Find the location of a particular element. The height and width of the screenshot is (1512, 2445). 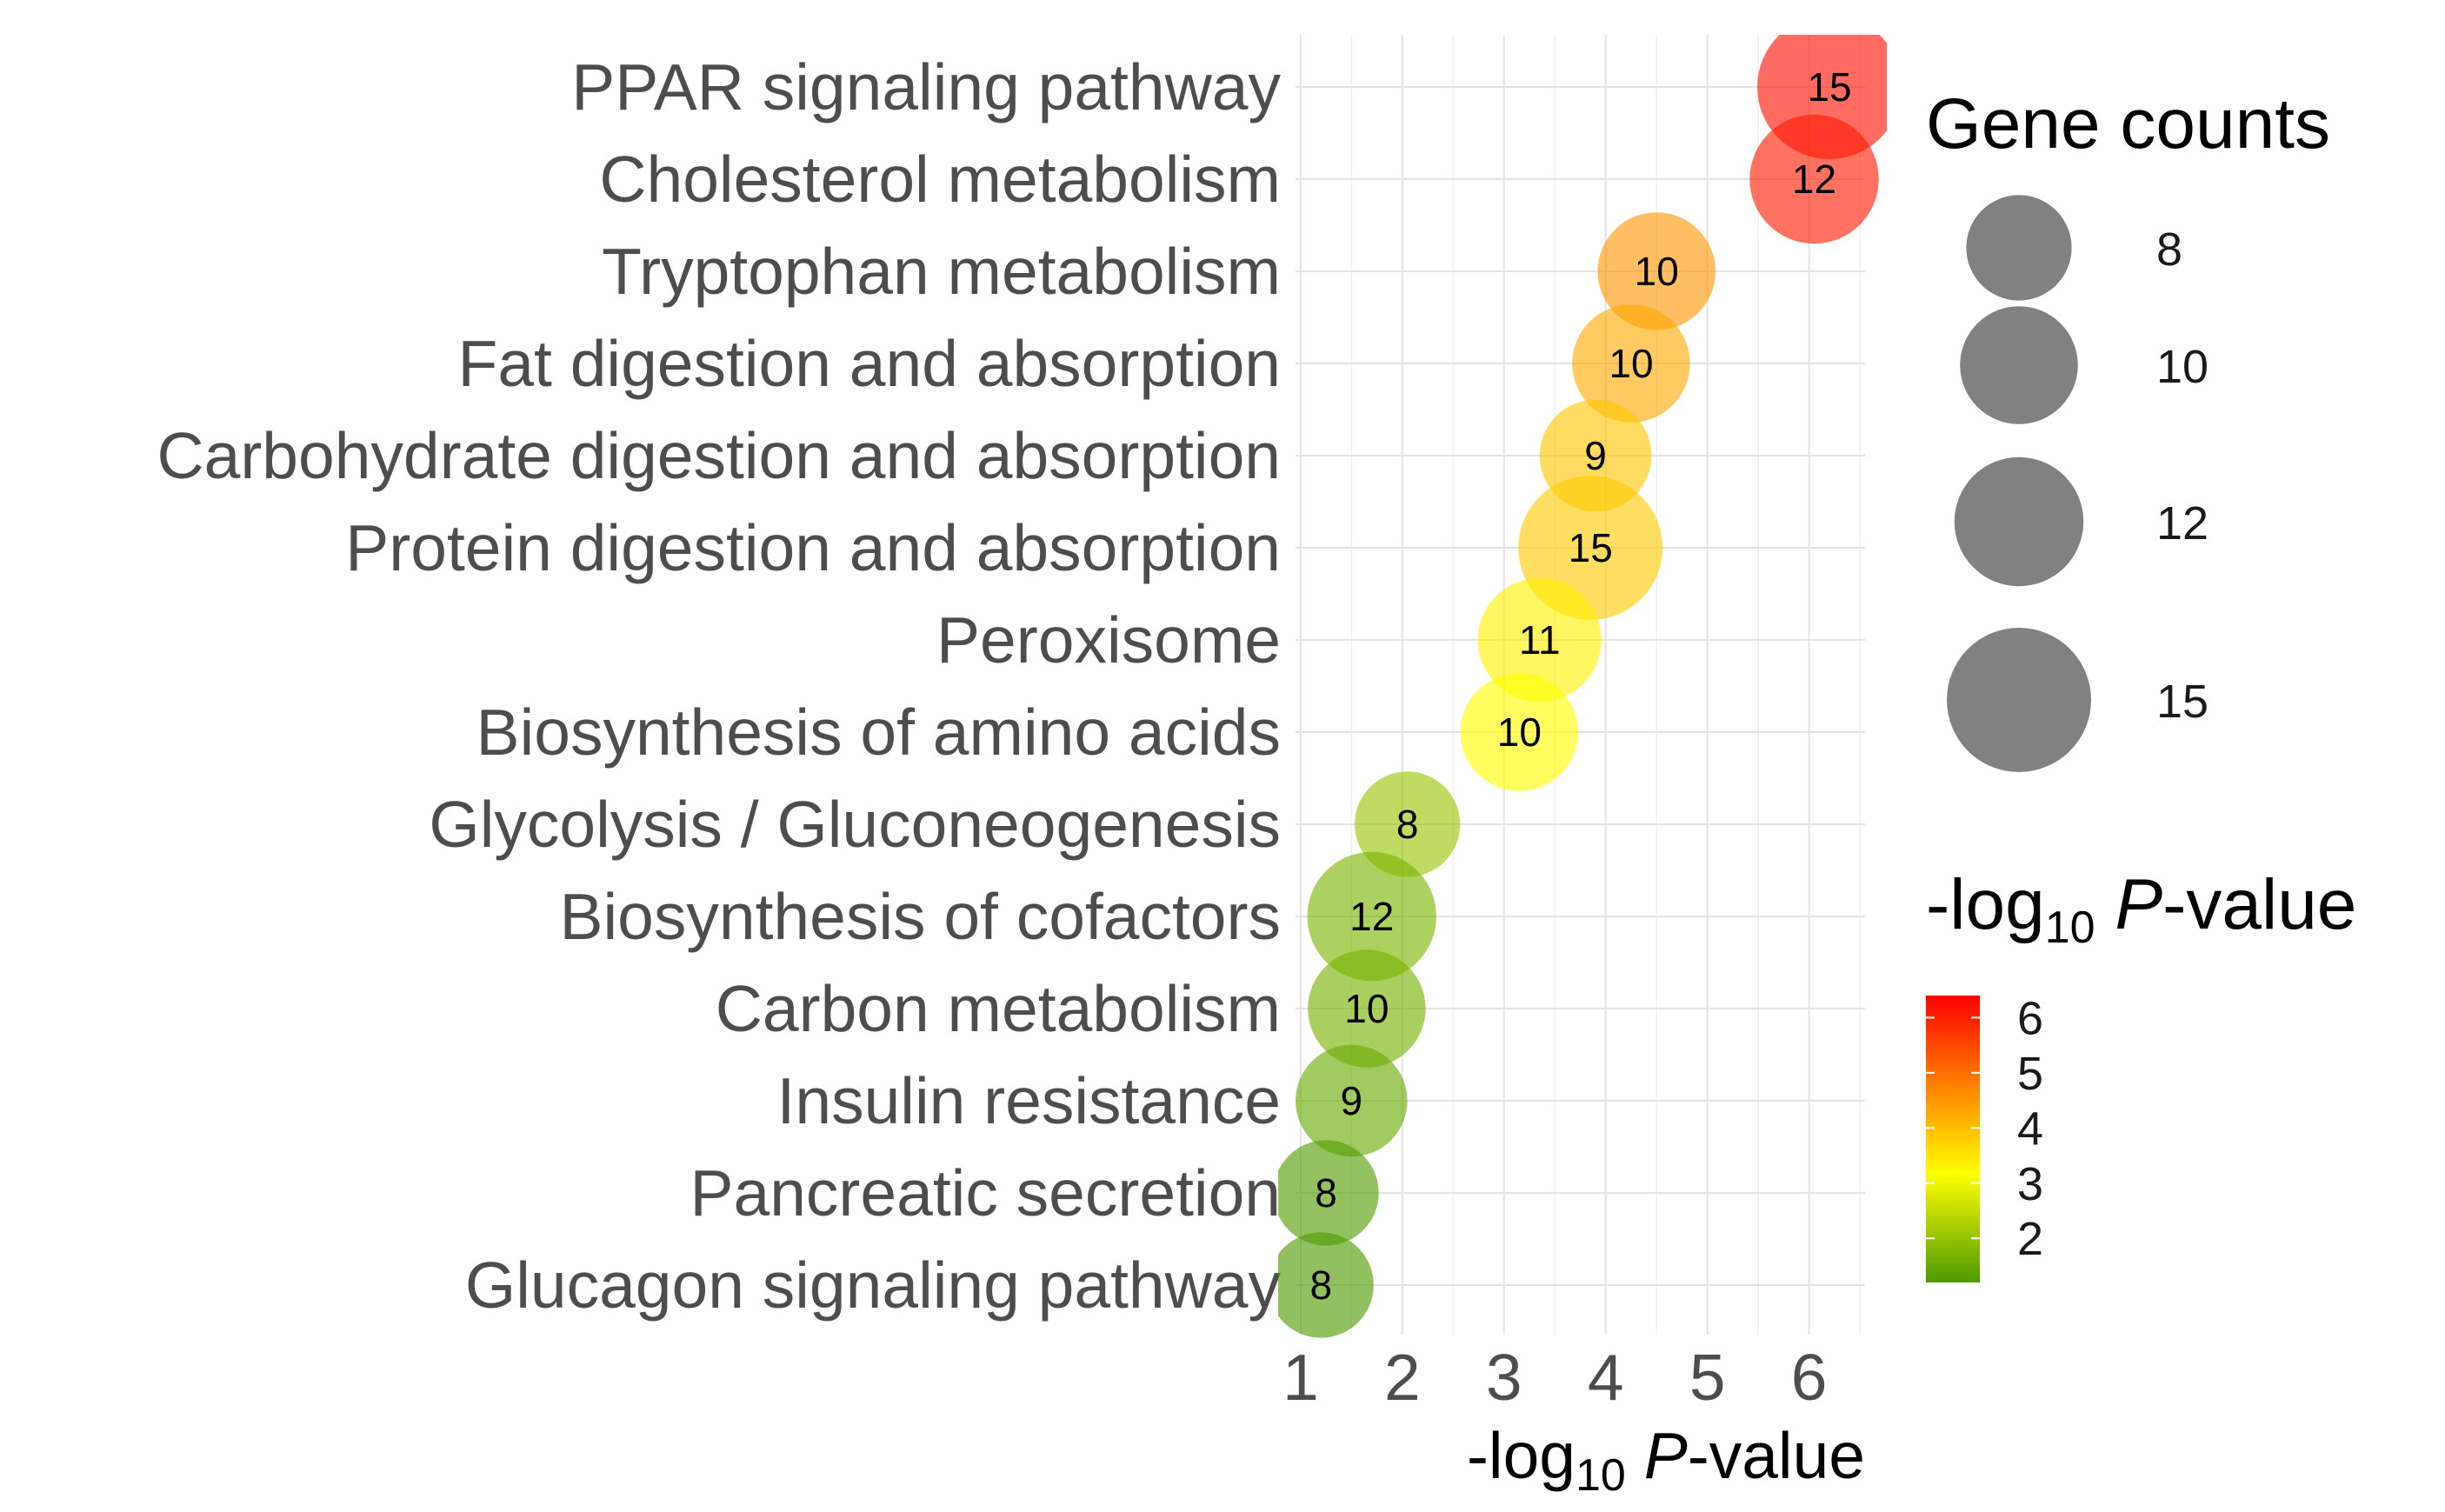

size-legend-label: 10 is located at coordinates (2182, 367).